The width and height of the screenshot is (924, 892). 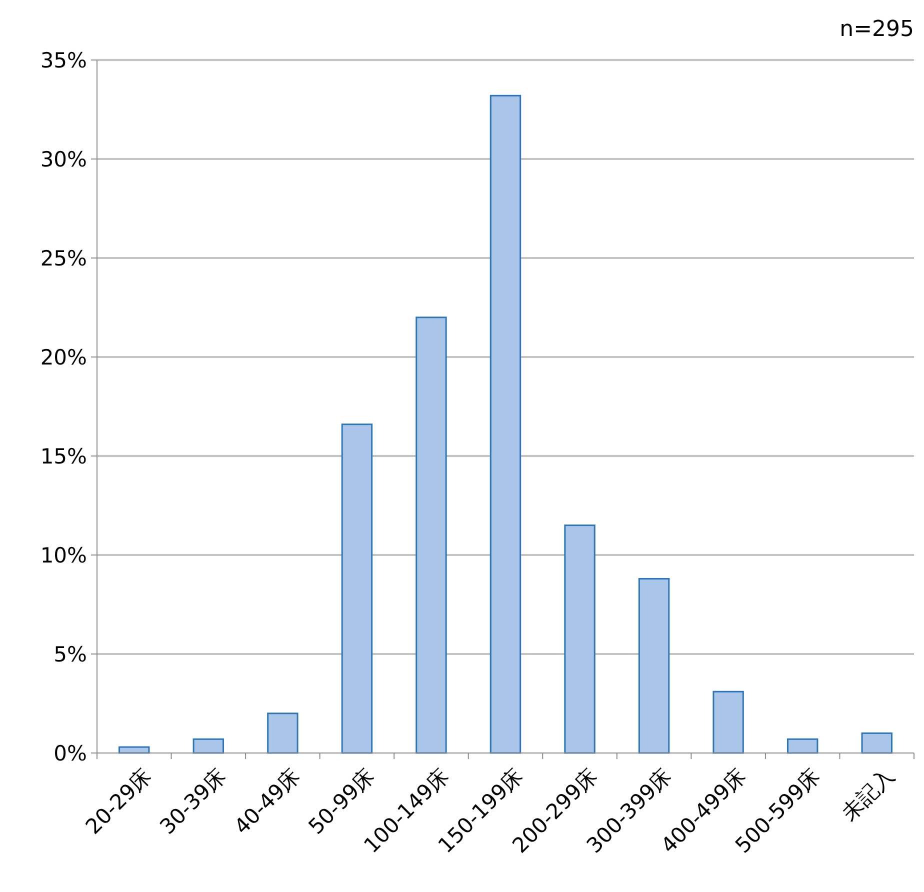 What do you see at coordinates (63, 555) in the screenshot?
I see `y-tick-label: 10%` at bounding box center [63, 555].